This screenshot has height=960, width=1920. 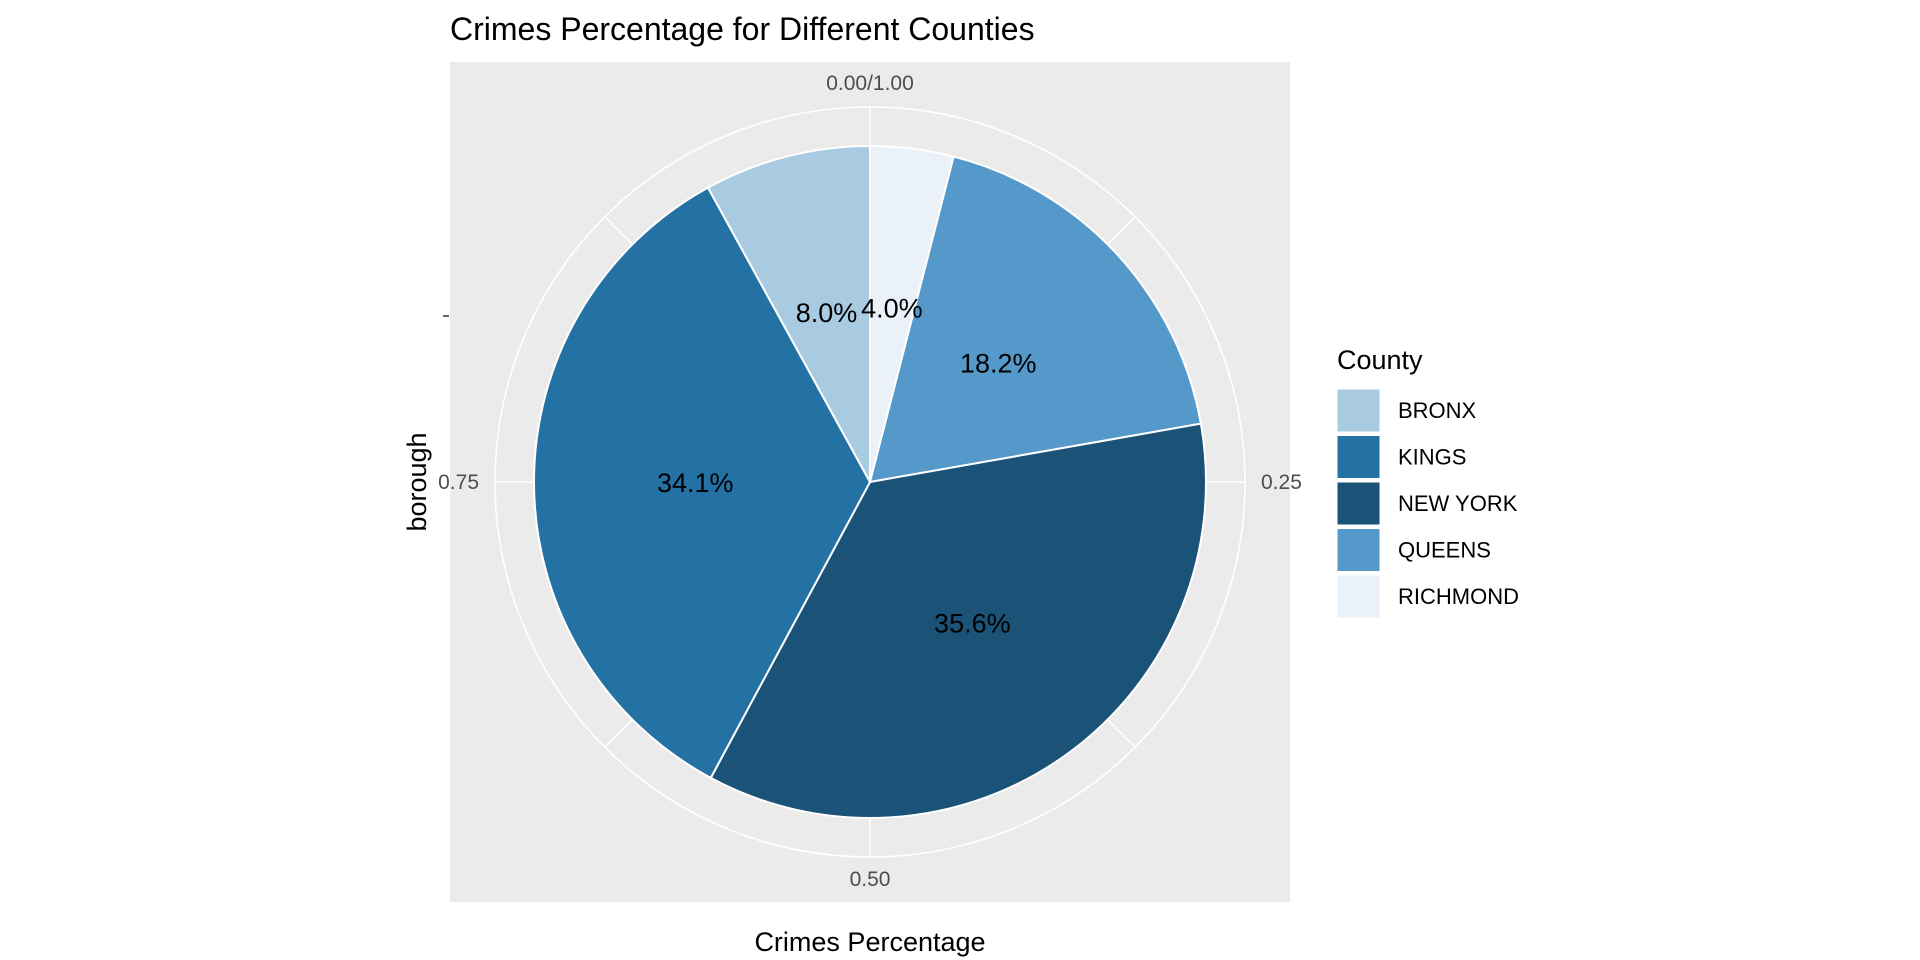 What do you see at coordinates (870, 879) in the screenshot?
I see `theta-tick-label: 0.50` at bounding box center [870, 879].